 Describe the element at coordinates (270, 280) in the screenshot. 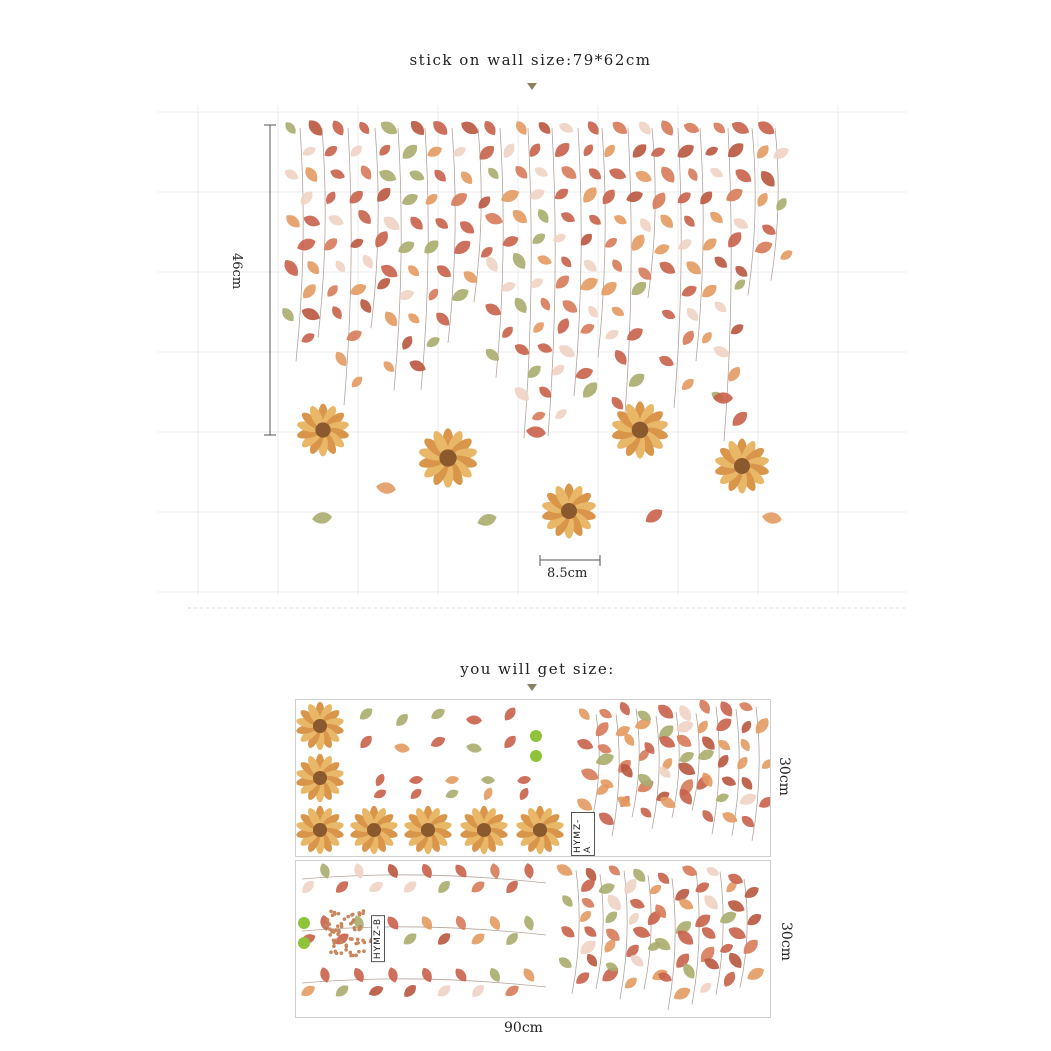

I see `height-dimension-line` at that location.